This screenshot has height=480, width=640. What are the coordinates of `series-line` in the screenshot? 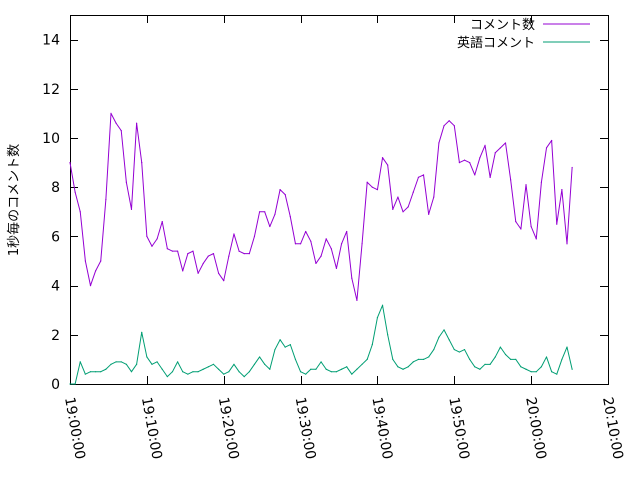 It's located at (321, 344).